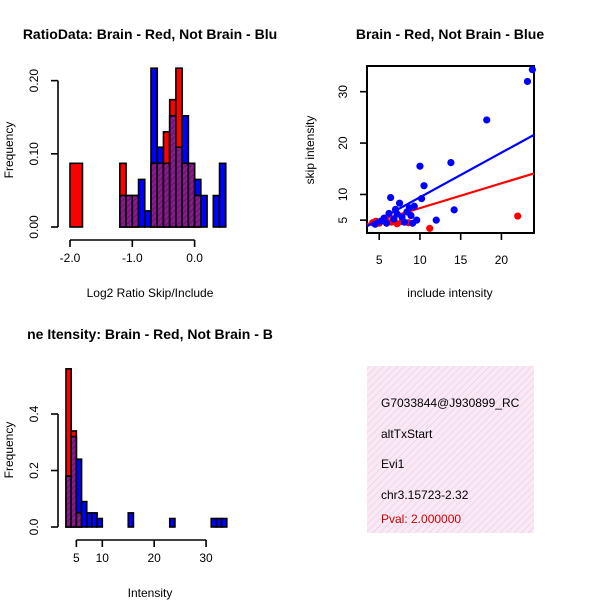 Image resolution: width=600 pixels, height=600 pixels. Describe the element at coordinates (150, 293) in the screenshot. I see `ratio-histogram-xlabel: Log2 Ratio Skip/Include` at that location.